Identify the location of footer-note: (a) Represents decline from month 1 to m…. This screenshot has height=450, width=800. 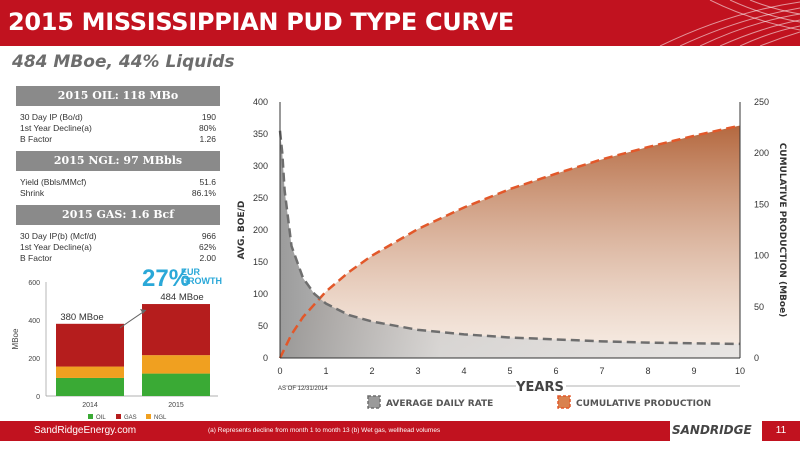
(435, 431).